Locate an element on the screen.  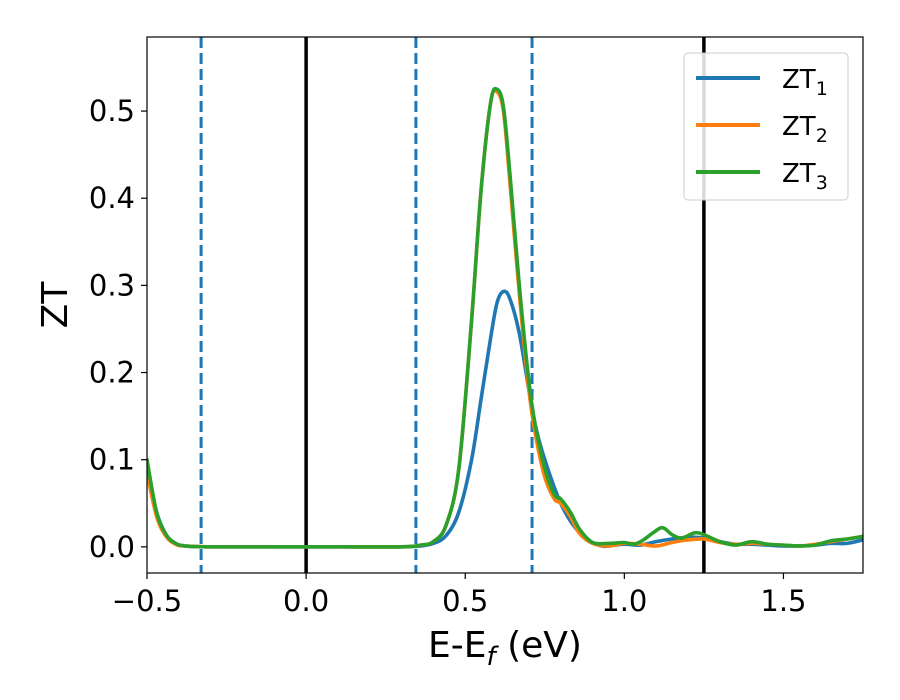
x-tick-label: 1.0 is located at coordinates (624, 601).